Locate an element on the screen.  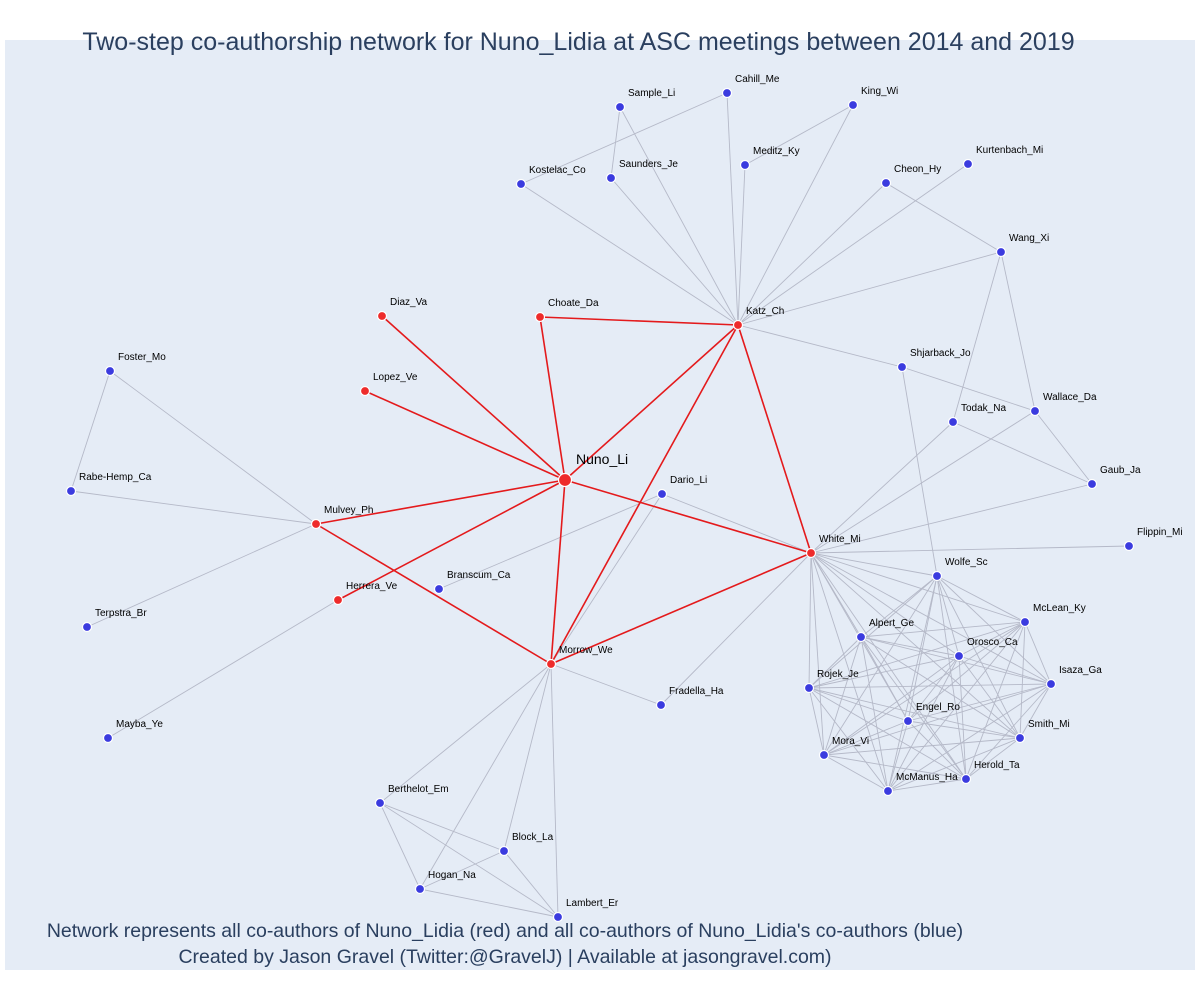
node-rojek-je is located at coordinates (809, 688).